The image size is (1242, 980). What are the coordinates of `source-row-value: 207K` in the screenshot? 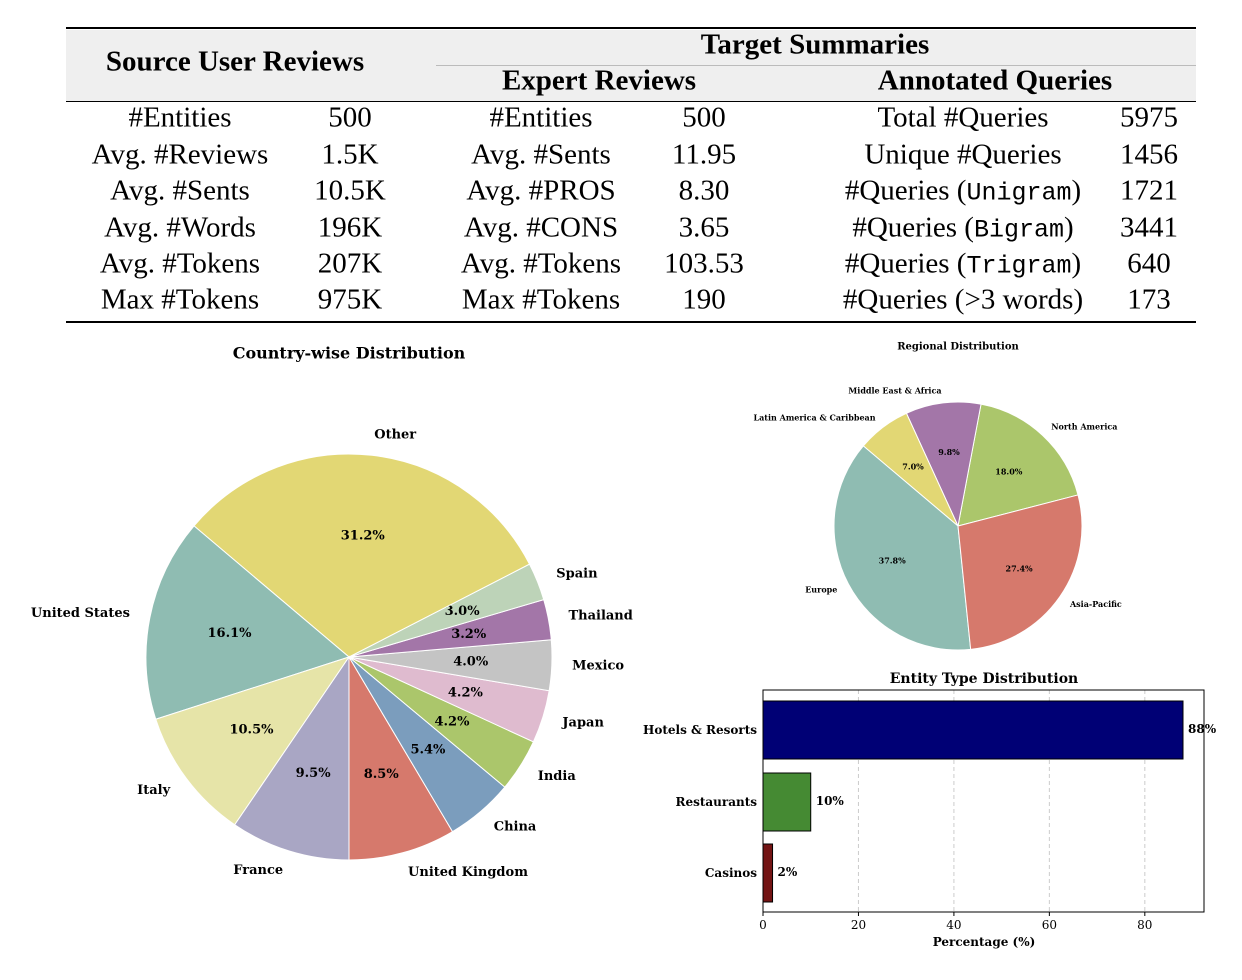 It's located at (350, 263).